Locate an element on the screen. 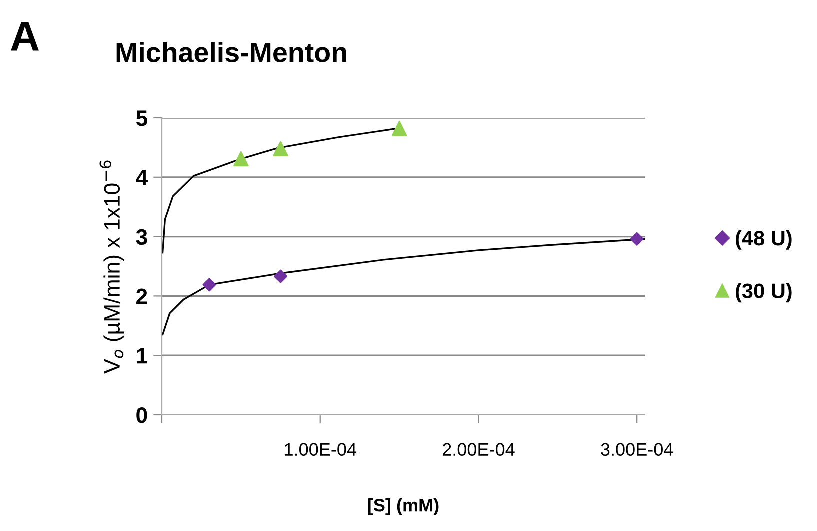  legend-label: (48 U) is located at coordinates (764, 240).